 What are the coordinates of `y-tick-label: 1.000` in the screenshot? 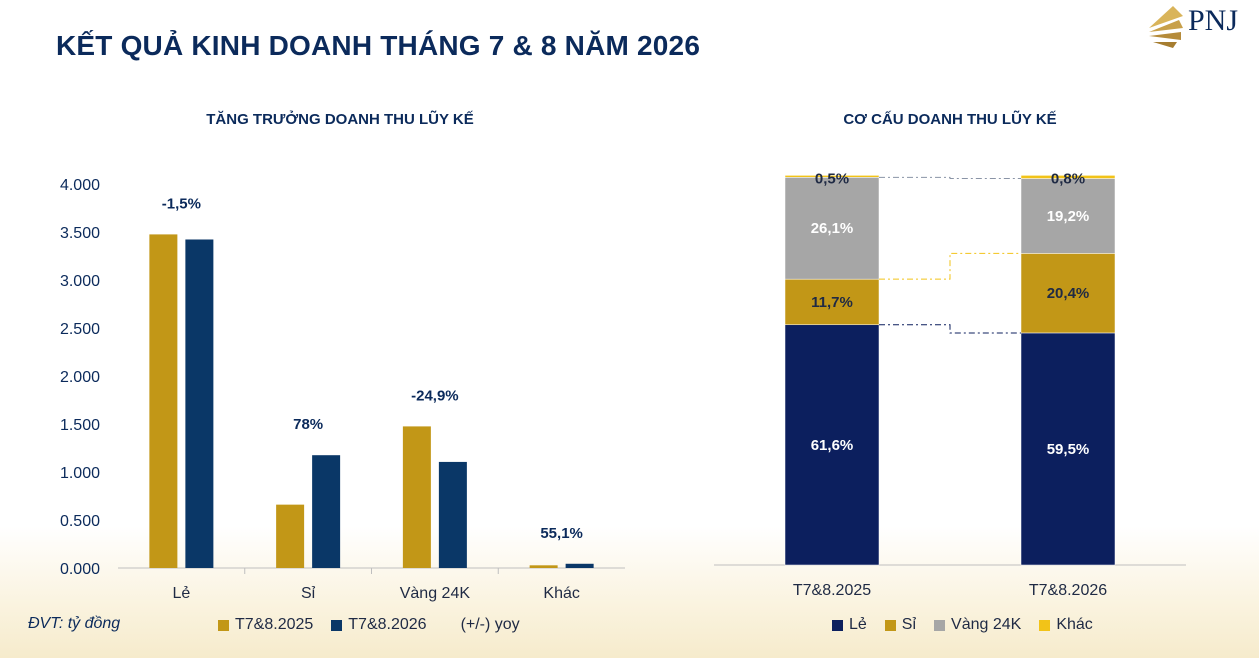 It's located at (80, 473).